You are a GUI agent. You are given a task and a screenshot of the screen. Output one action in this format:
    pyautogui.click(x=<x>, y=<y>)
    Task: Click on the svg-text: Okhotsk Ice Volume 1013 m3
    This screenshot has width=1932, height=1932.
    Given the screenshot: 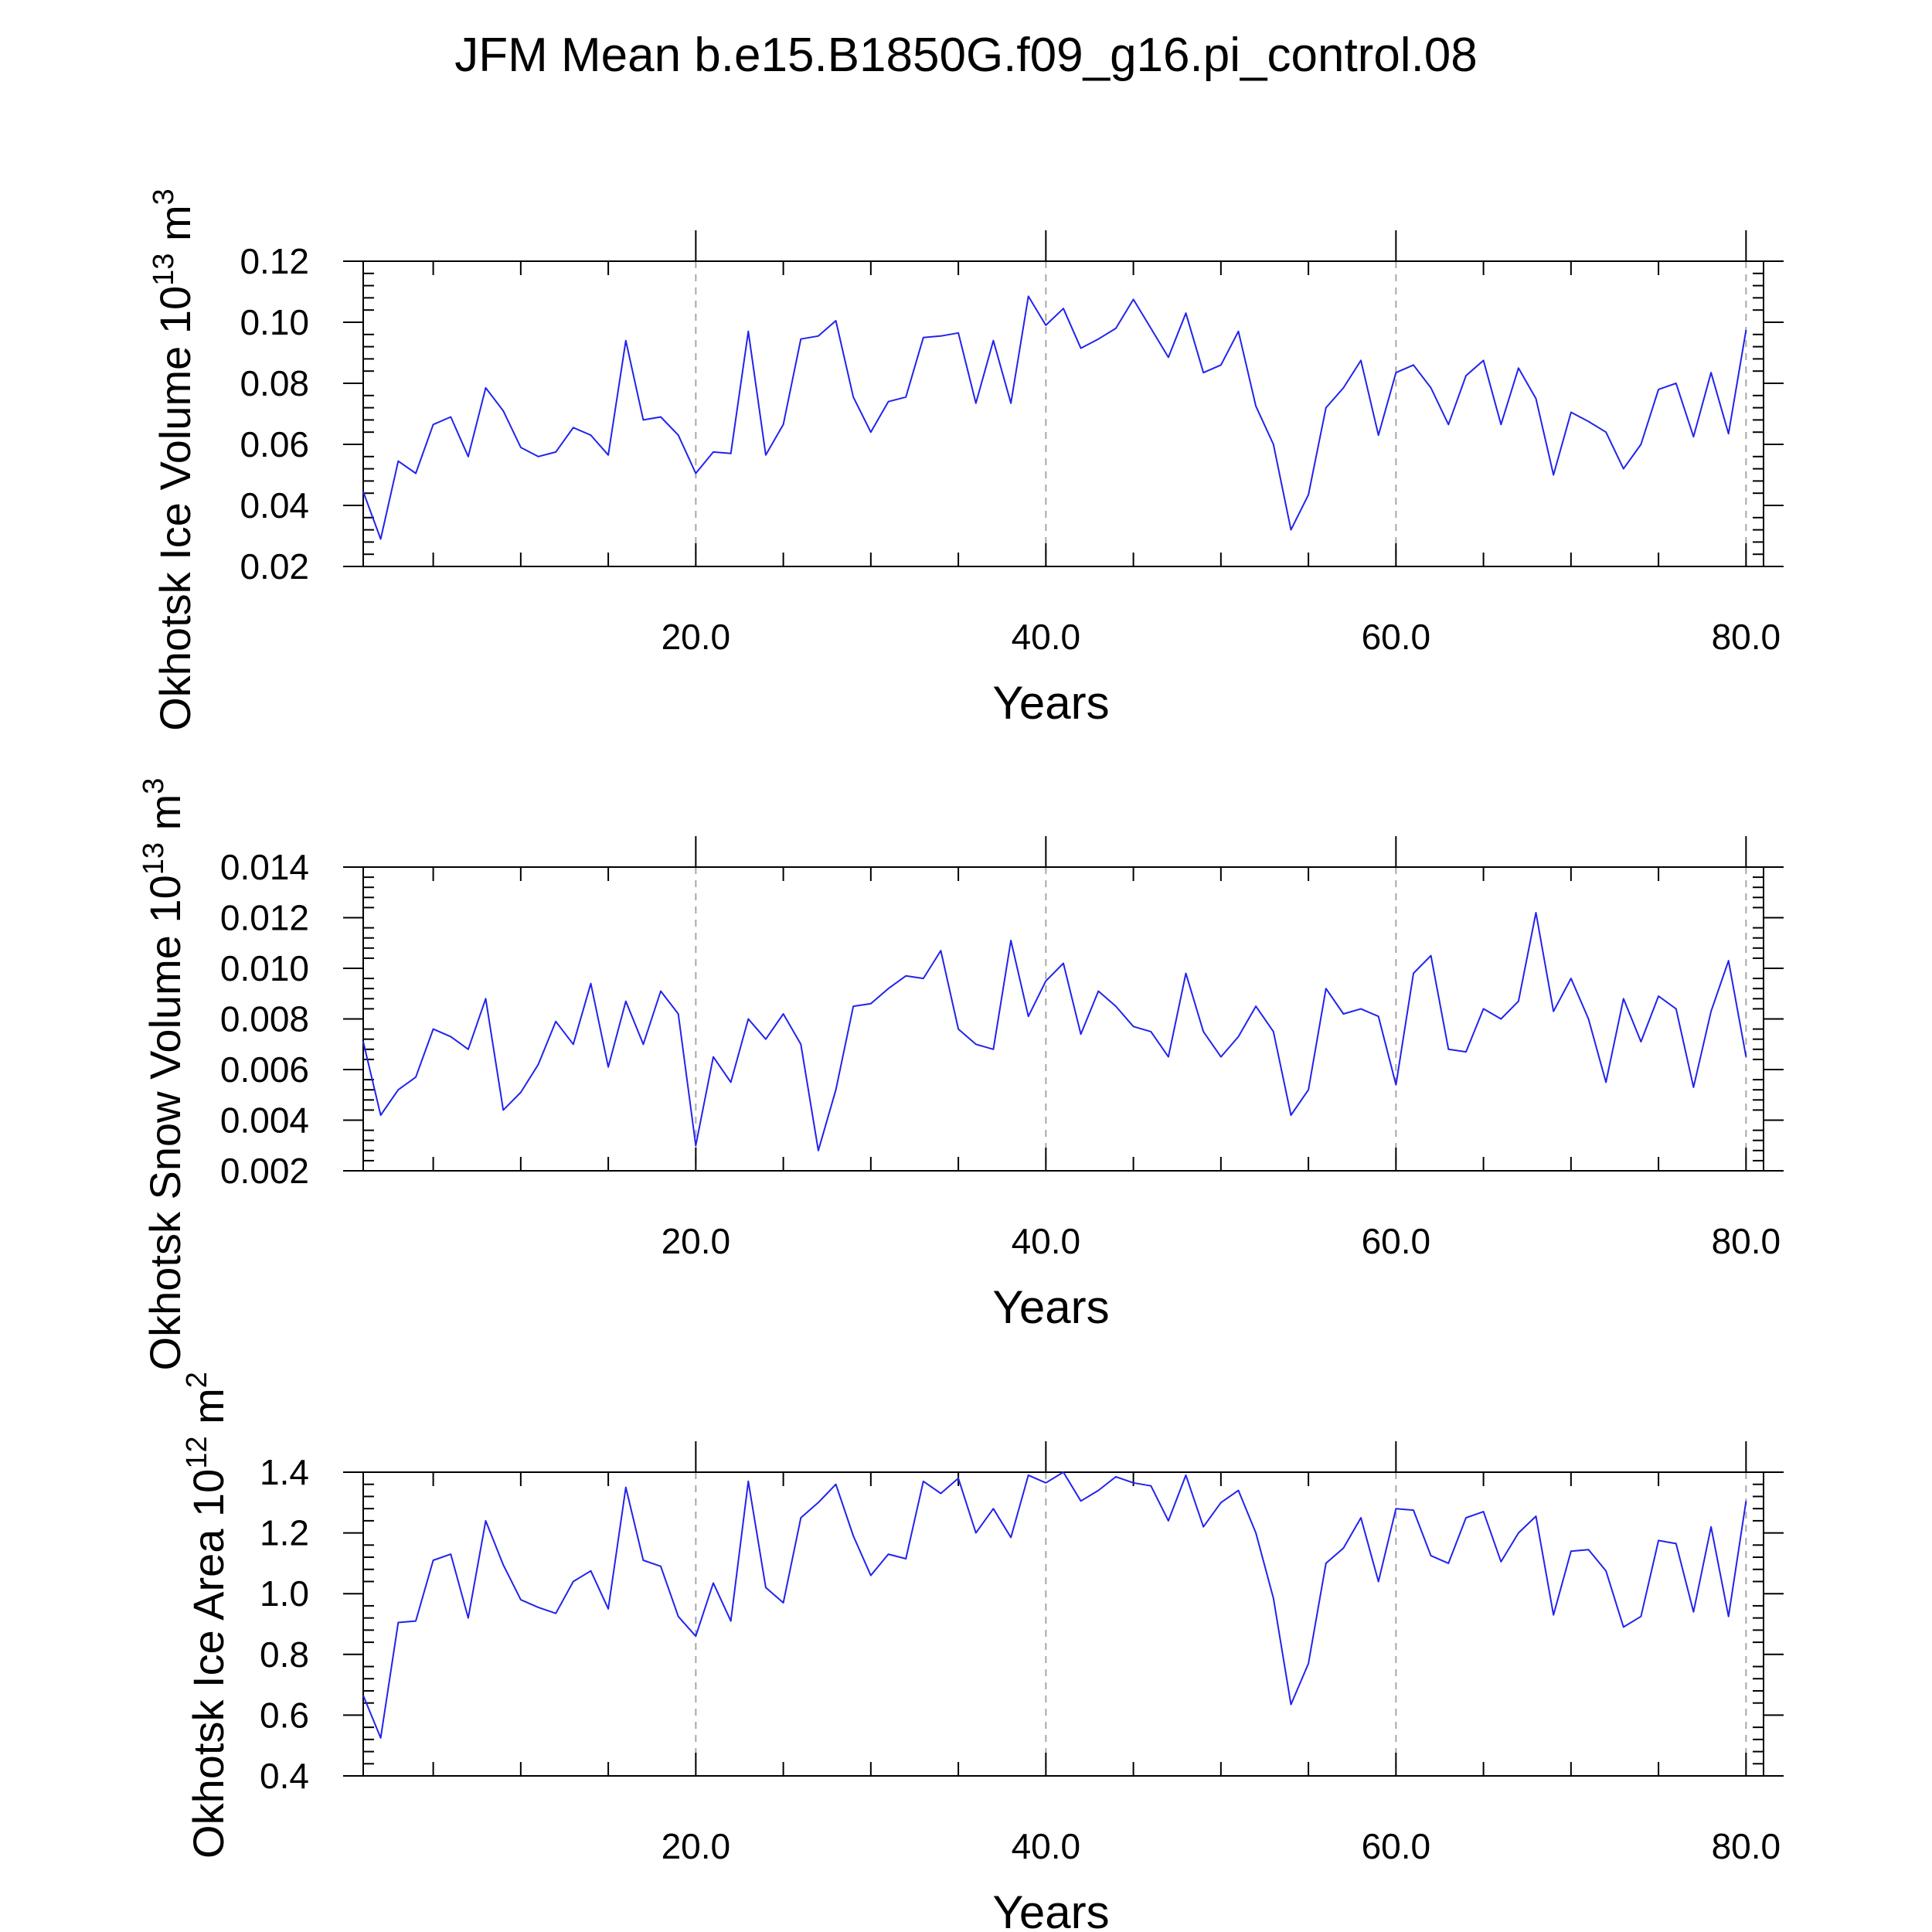 What is the action you would take?
    pyautogui.click(x=174, y=460)
    